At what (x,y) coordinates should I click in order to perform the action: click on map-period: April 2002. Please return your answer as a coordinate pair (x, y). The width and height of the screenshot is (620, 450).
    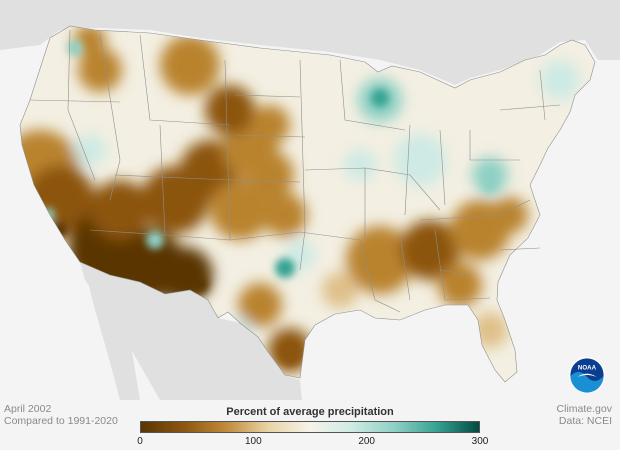
    Looking at the image, I should click on (28, 409).